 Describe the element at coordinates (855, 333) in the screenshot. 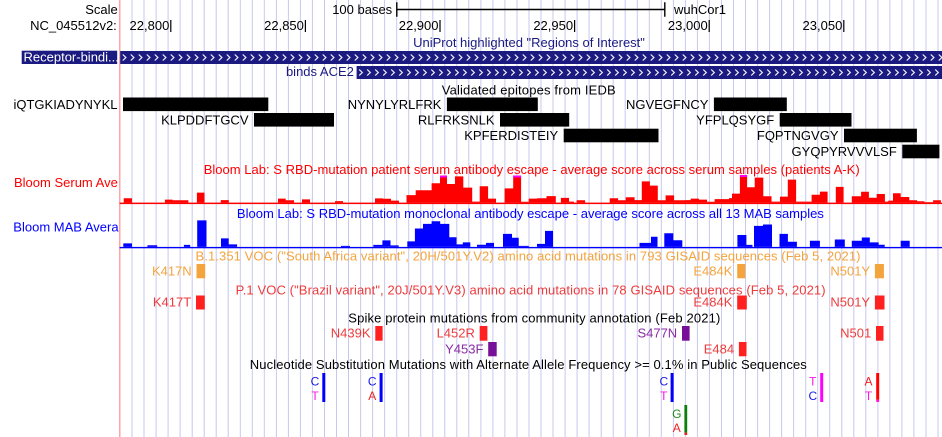

I see `svg-text: N501` at that location.